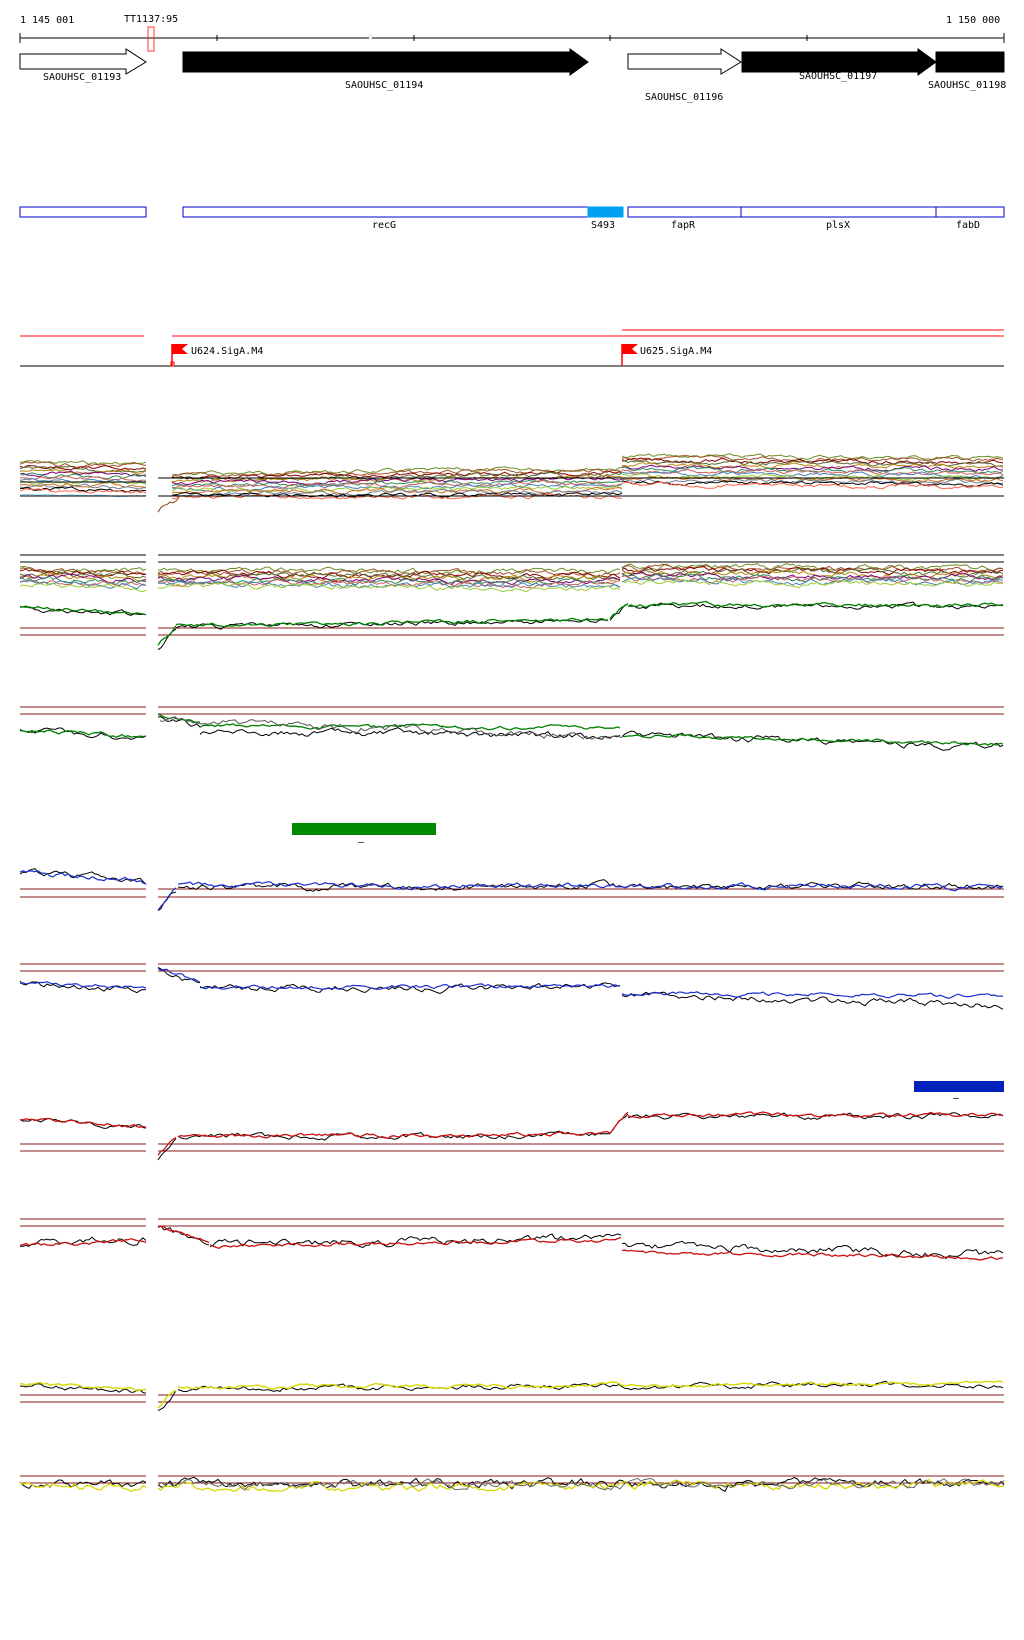 This screenshot has height=1640, width=1024. I want to click on annotation-blank, so click(83, 212).